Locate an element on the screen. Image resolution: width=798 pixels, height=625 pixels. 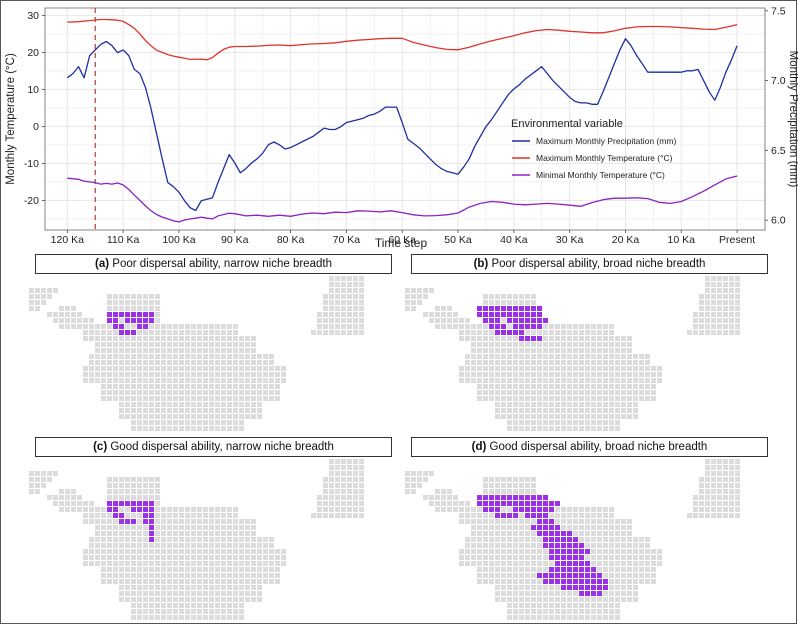
x-axis-label: Time step is located at coordinates (401, 243).